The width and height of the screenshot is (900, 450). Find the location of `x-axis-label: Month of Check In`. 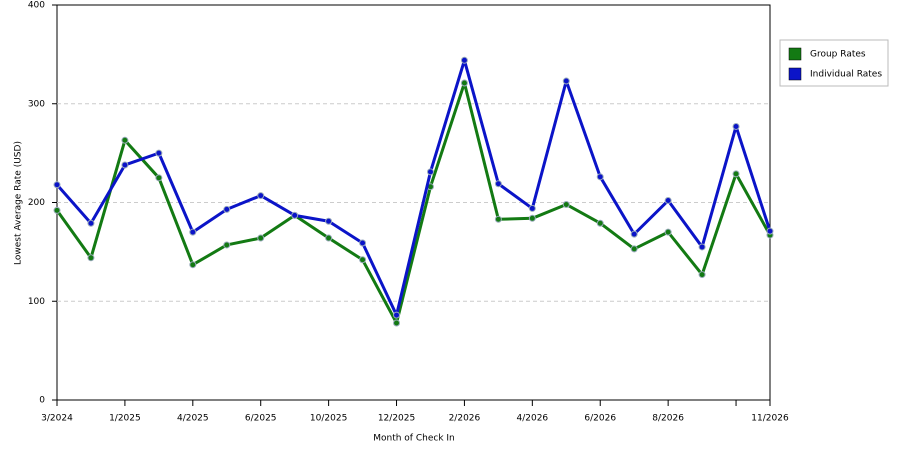

x-axis-label: Month of Check In is located at coordinates (414, 439).